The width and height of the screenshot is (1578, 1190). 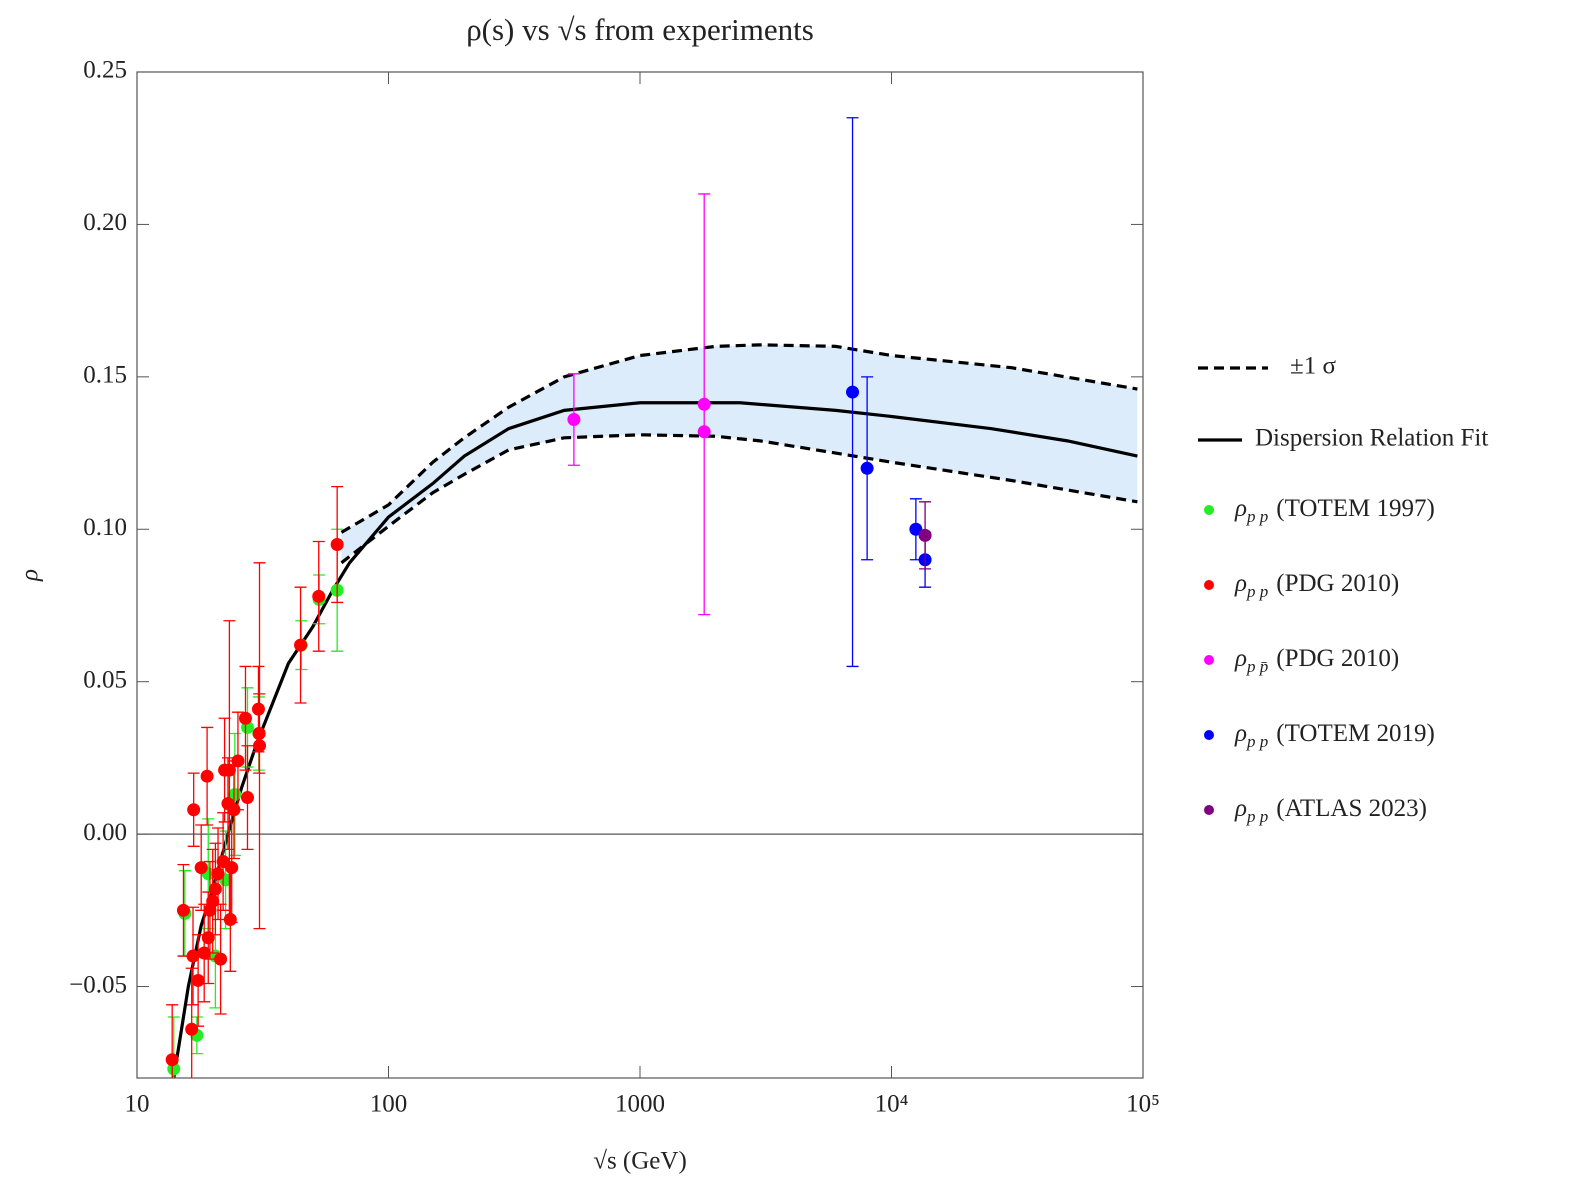 I want to click on sigma-lower, so click(x=739, y=499).